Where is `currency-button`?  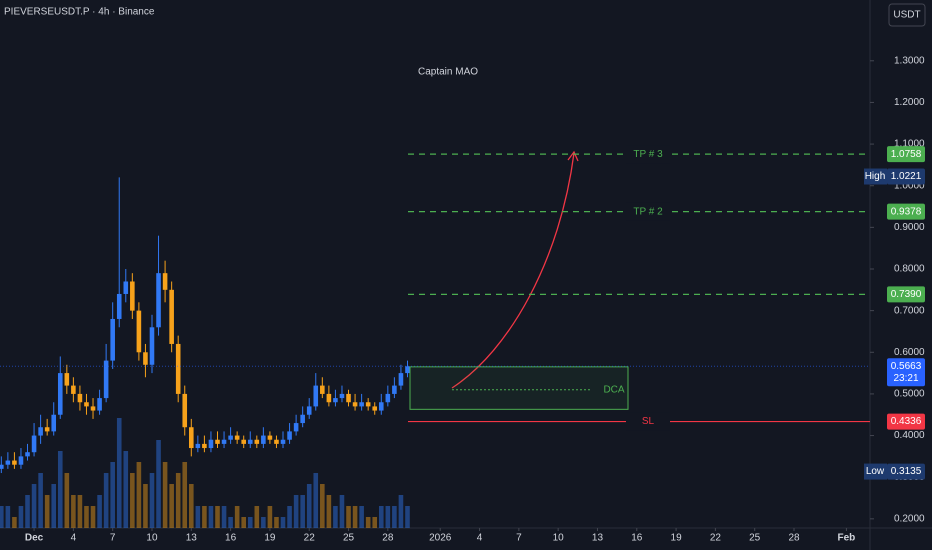
currency-button is located at coordinates (907, 15).